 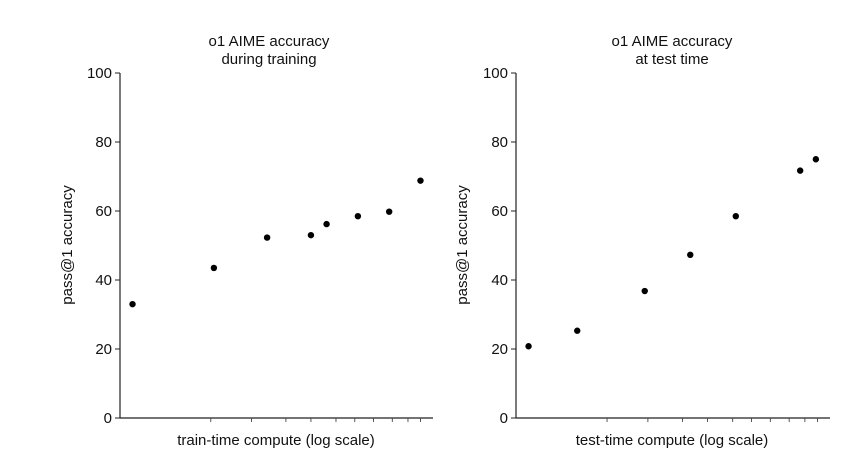 I want to click on chart-title-line-2: at test time, so click(x=671, y=59).